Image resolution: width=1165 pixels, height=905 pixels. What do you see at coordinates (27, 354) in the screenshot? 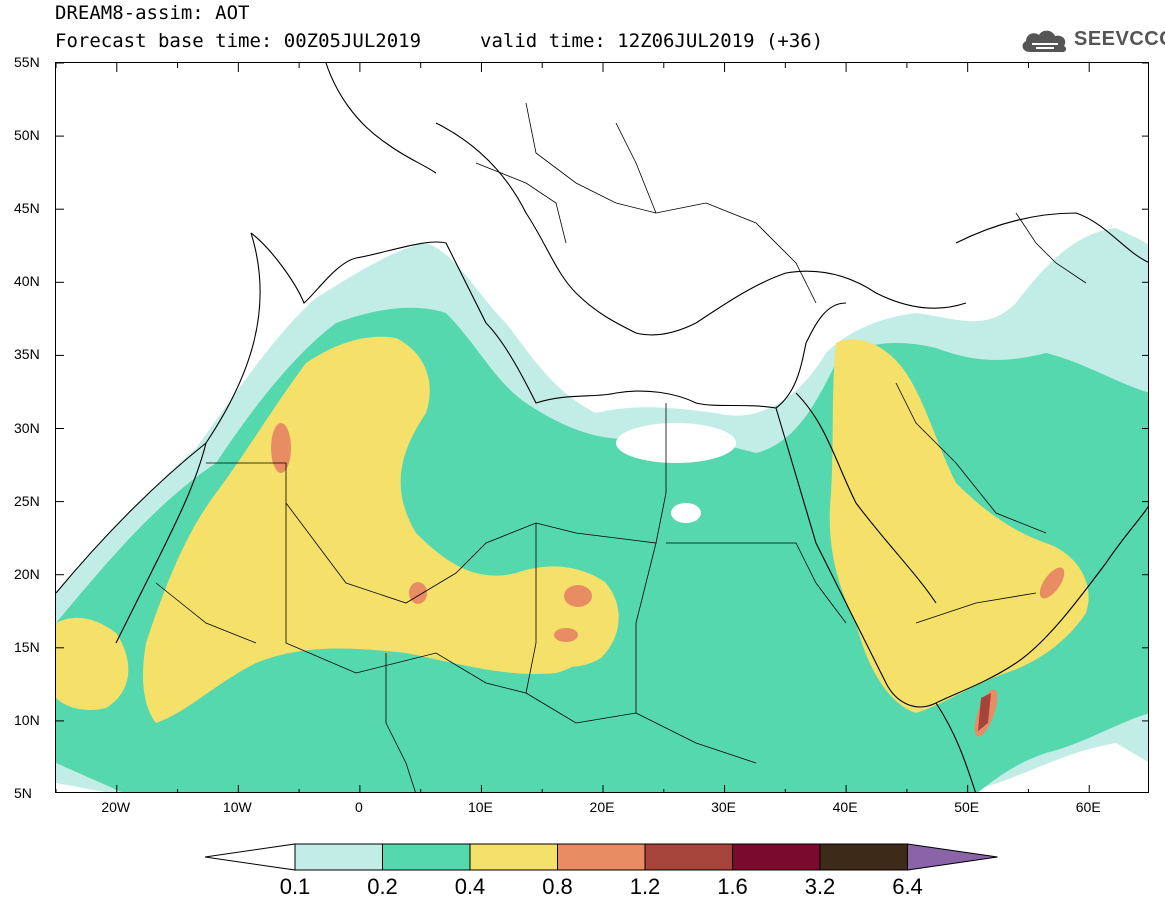
I see `lat-label: 35N` at bounding box center [27, 354].